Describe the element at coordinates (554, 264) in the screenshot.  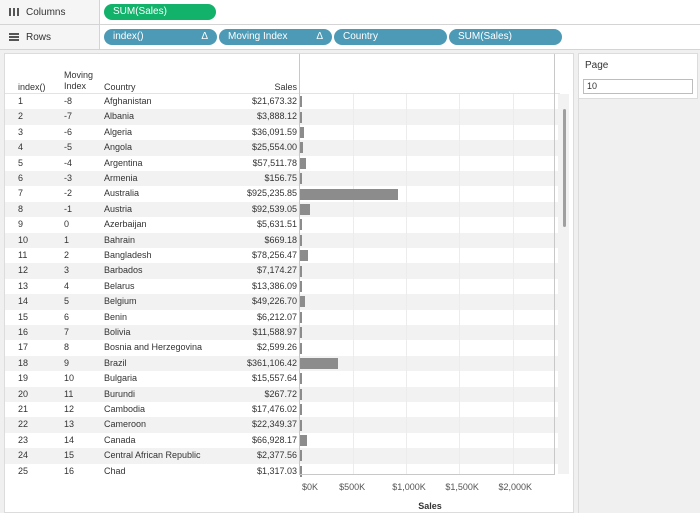
I see `pane-divider-right` at that location.